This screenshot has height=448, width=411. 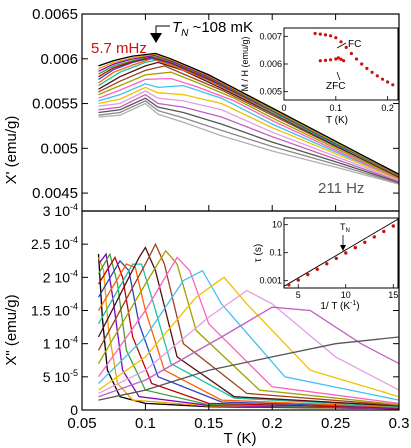 I want to click on inset-top-ytick-label: 0.007, so click(x=270, y=36).